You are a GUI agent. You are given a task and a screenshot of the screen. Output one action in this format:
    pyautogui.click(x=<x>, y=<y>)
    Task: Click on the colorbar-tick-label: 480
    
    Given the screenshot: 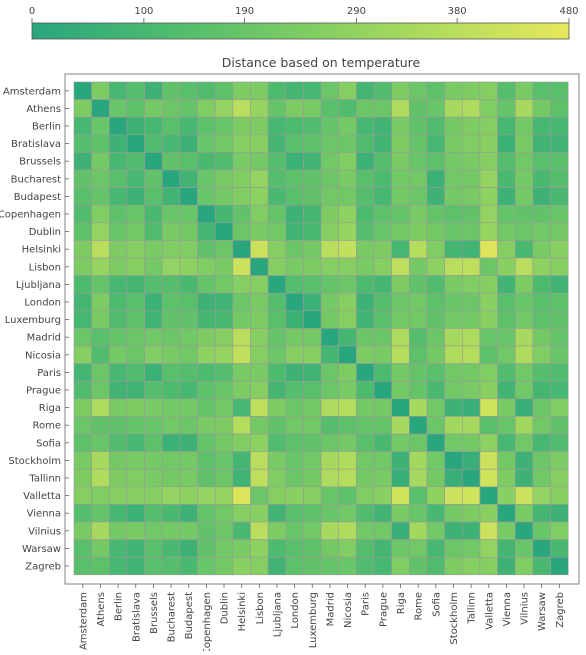 What is the action you would take?
    pyautogui.click(x=568, y=11)
    